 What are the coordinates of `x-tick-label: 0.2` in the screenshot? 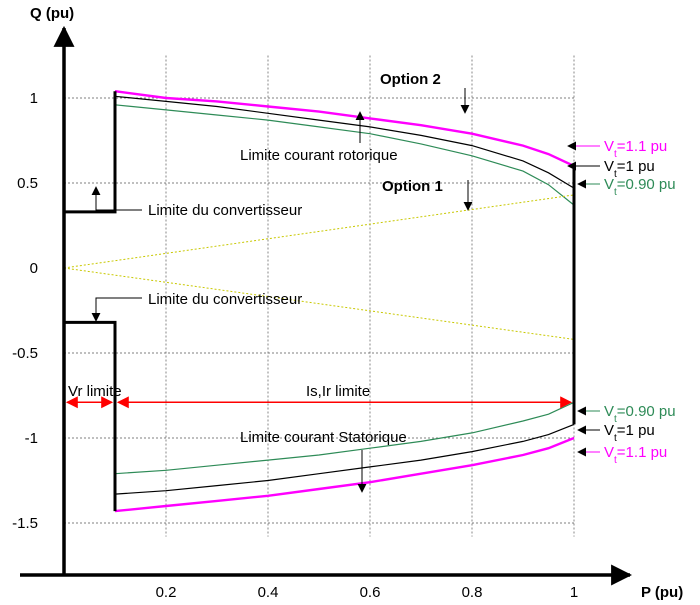 It's located at (166, 592).